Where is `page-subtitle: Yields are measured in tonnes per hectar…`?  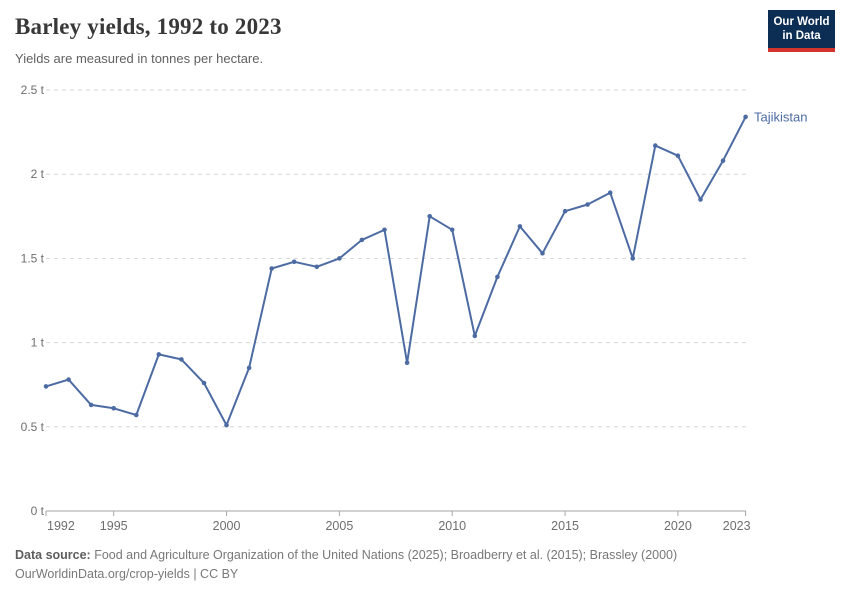
page-subtitle: Yields are measured in tonnes per hectar… is located at coordinates (139, 58).